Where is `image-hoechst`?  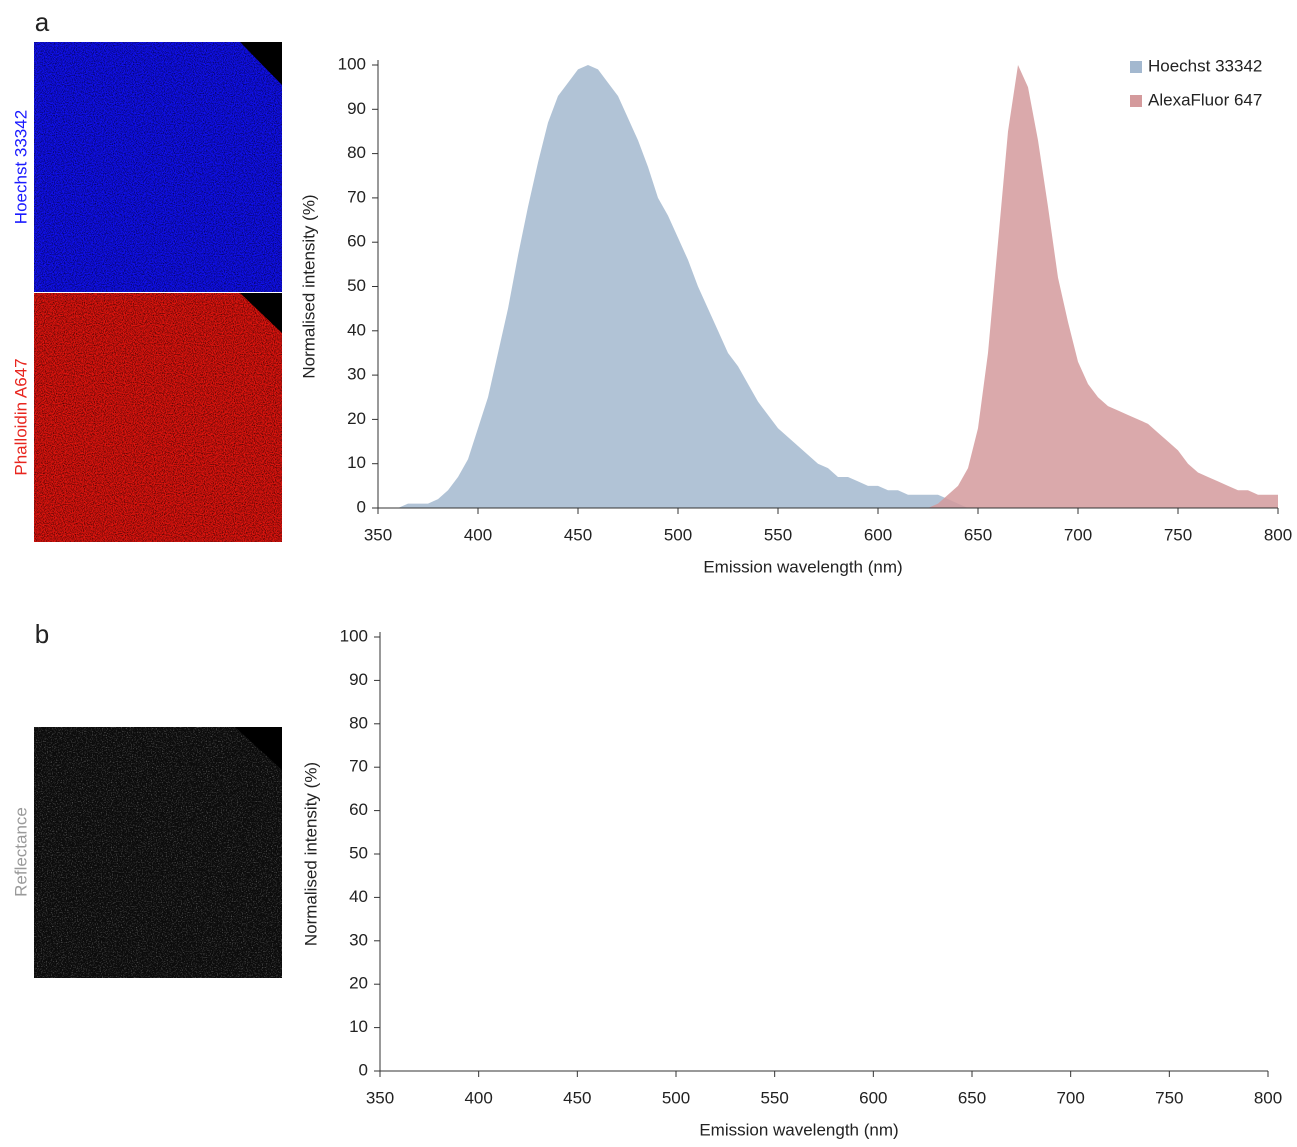 image-hoechst is located at coordinates (158, 167).